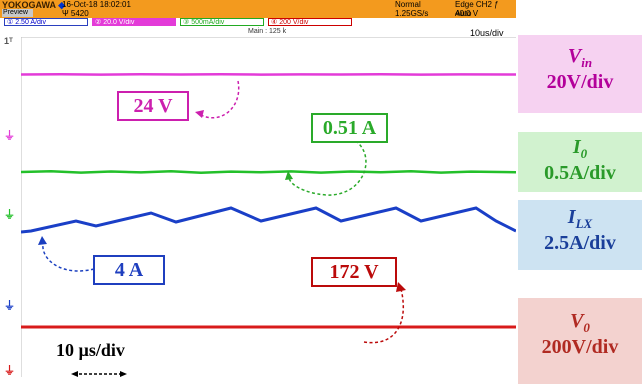 This screenshot has height=386, width=644. I want to click on trigger-mode: Auto, so click(463, 13).